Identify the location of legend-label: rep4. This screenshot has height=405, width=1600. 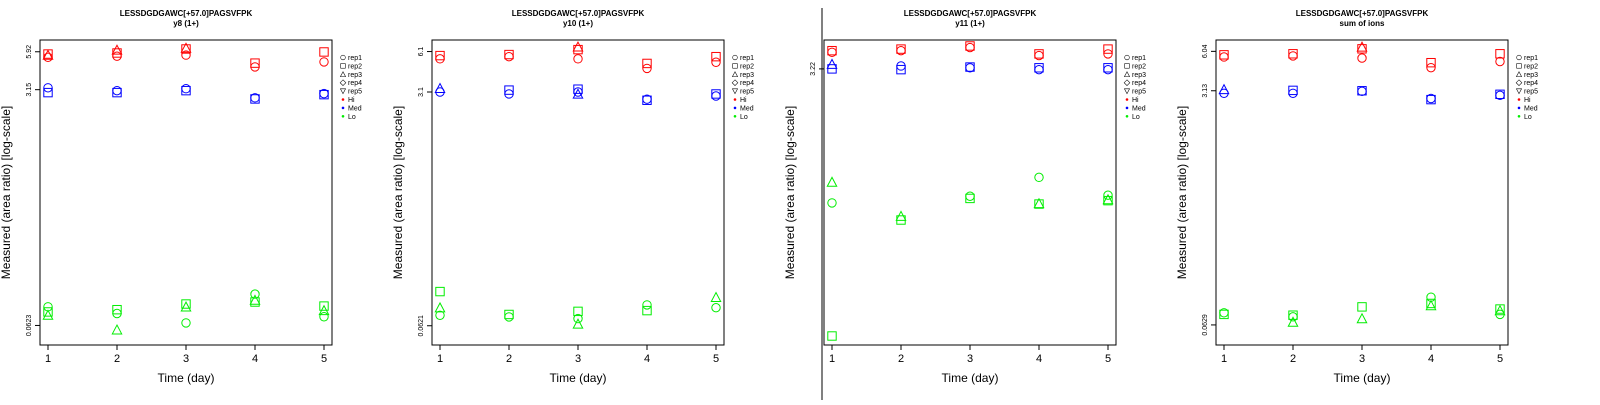
(1531, 83).